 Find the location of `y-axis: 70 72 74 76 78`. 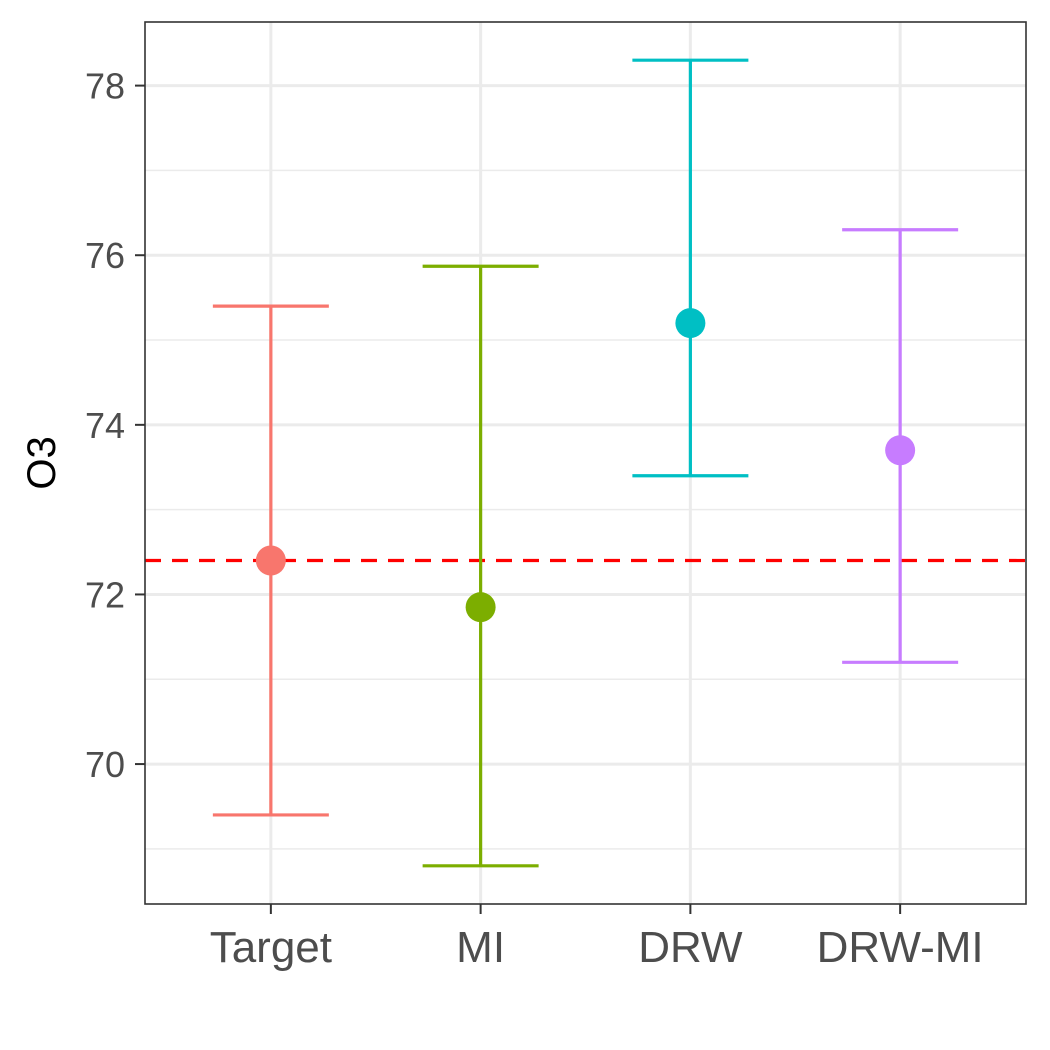

y-axis: 70 72 74 76 78 is located at coordinates (115, 425).